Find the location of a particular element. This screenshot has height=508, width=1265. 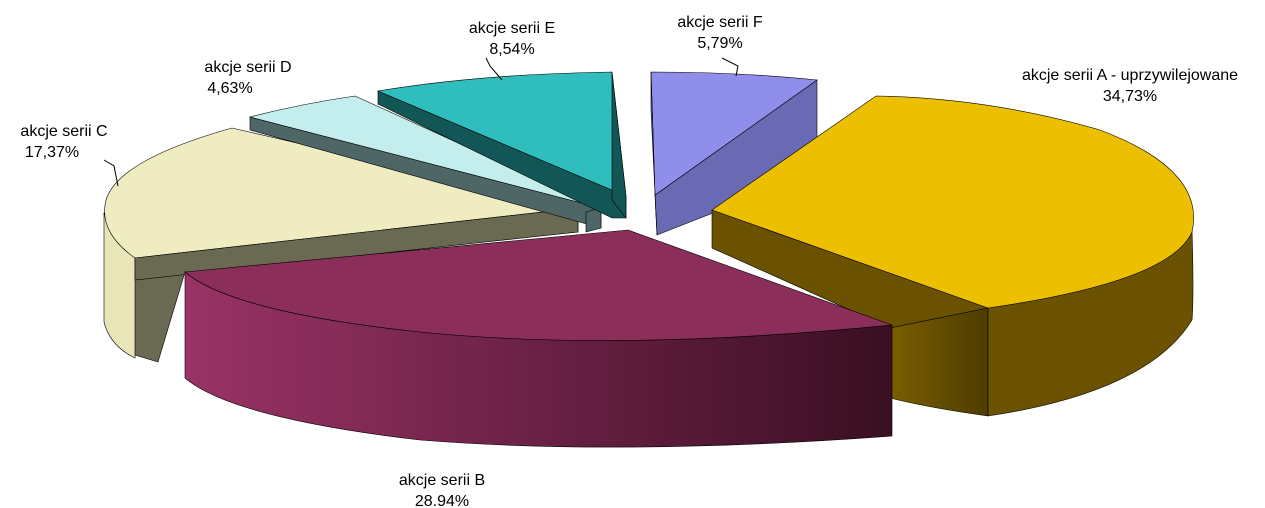

leader-lines is located at coordinates (421, 122).